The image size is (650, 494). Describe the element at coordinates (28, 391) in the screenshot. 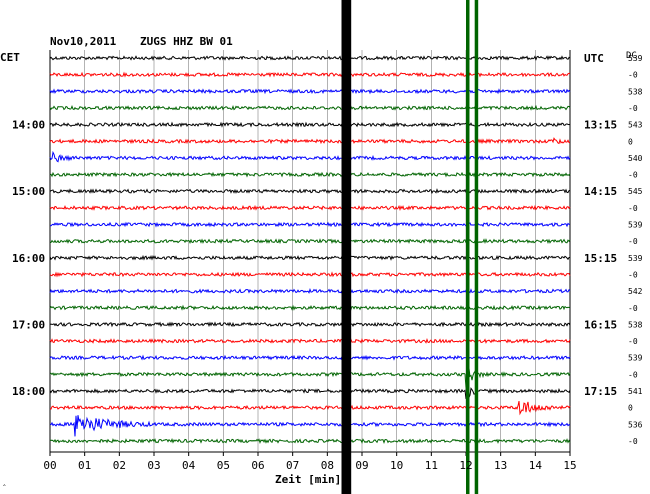

I see `left-hour-label: 18:00` at that location.